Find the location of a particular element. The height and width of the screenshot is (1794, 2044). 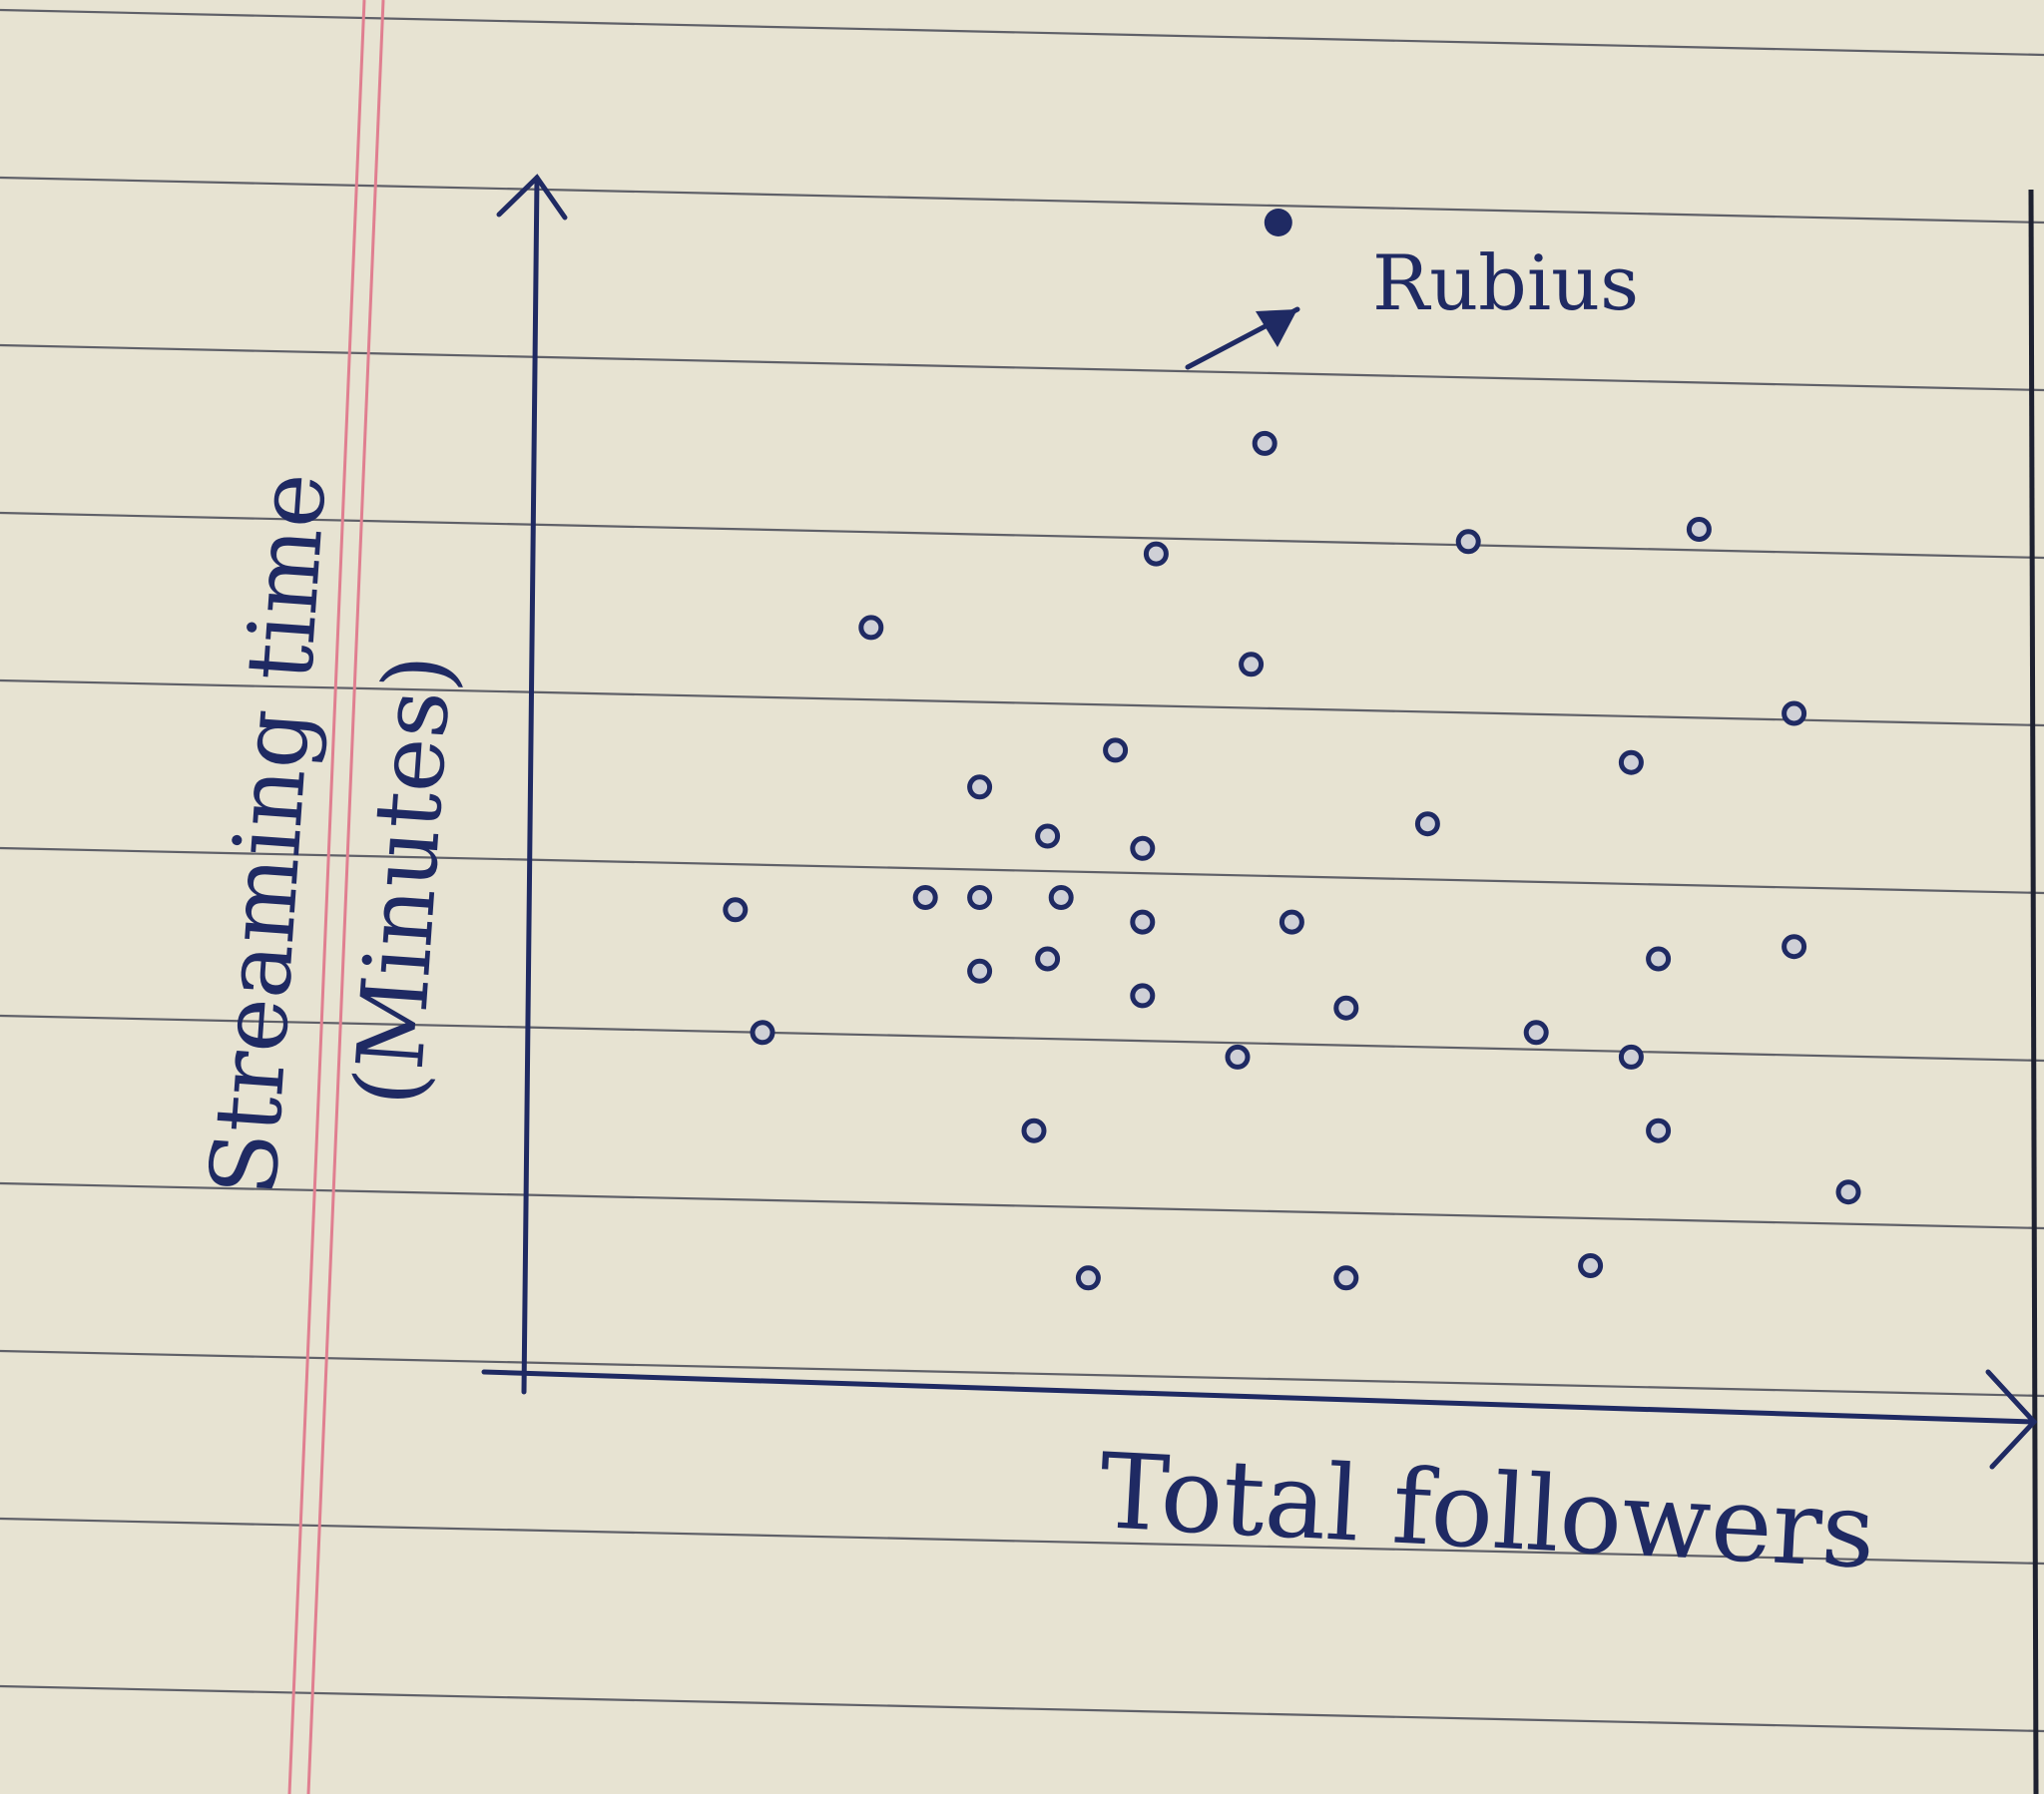

rubius-point is located at coordinates (1278, 222).